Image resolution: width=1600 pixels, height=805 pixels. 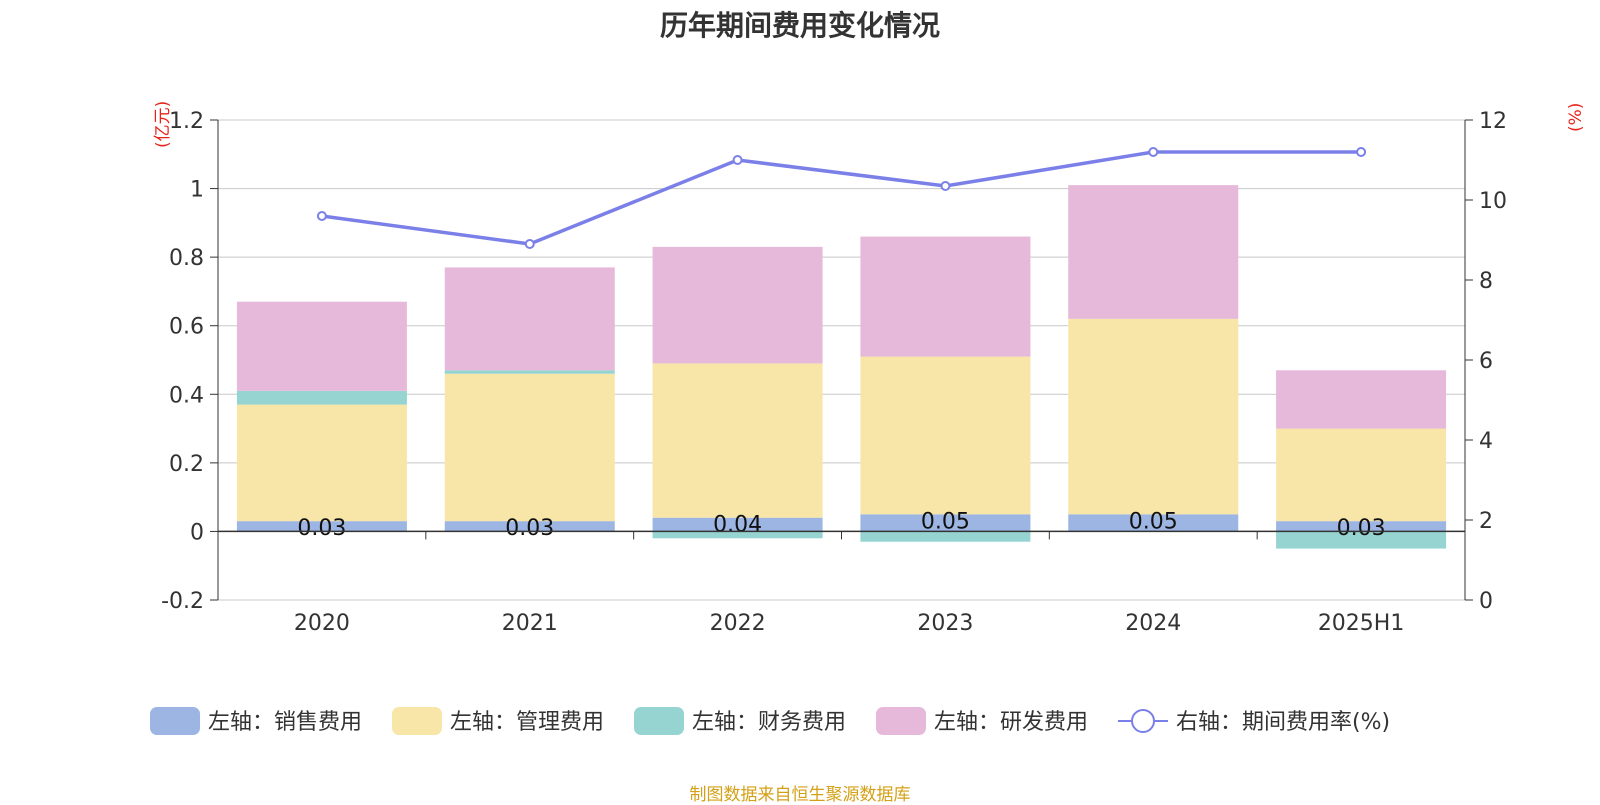 I want to click on legend-label: 左轴：财务费用, so click(x=769, y=722).